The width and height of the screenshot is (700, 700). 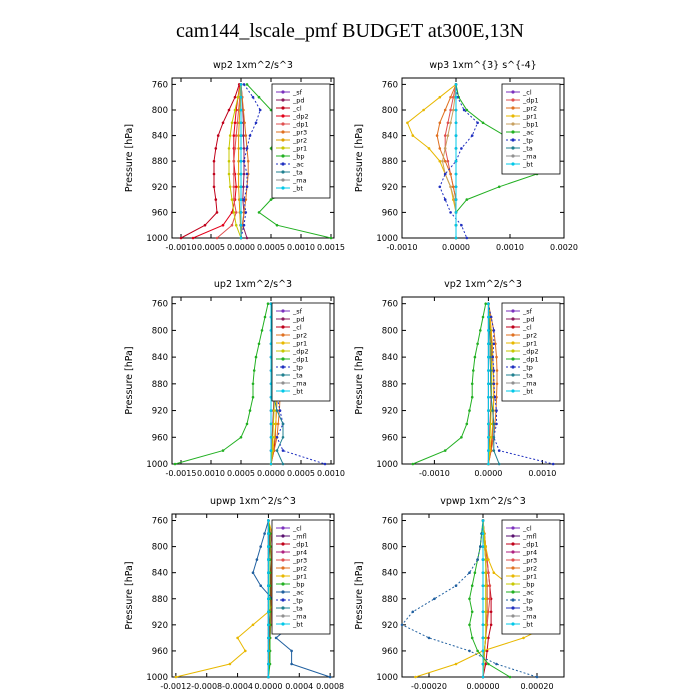 I want to click on legend-label: _pr3, so click(x=299, y=561).